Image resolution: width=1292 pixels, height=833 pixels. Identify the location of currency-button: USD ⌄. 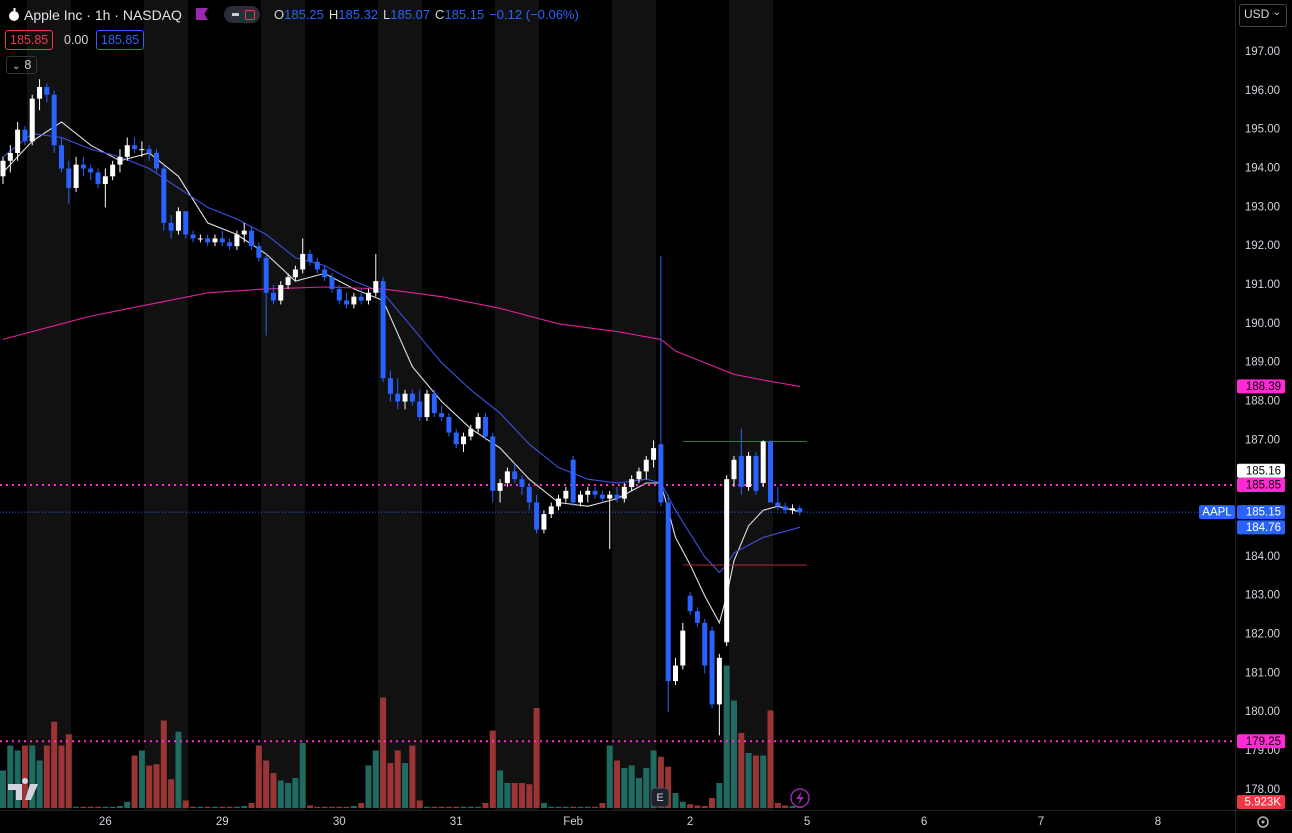
(1263, 15).